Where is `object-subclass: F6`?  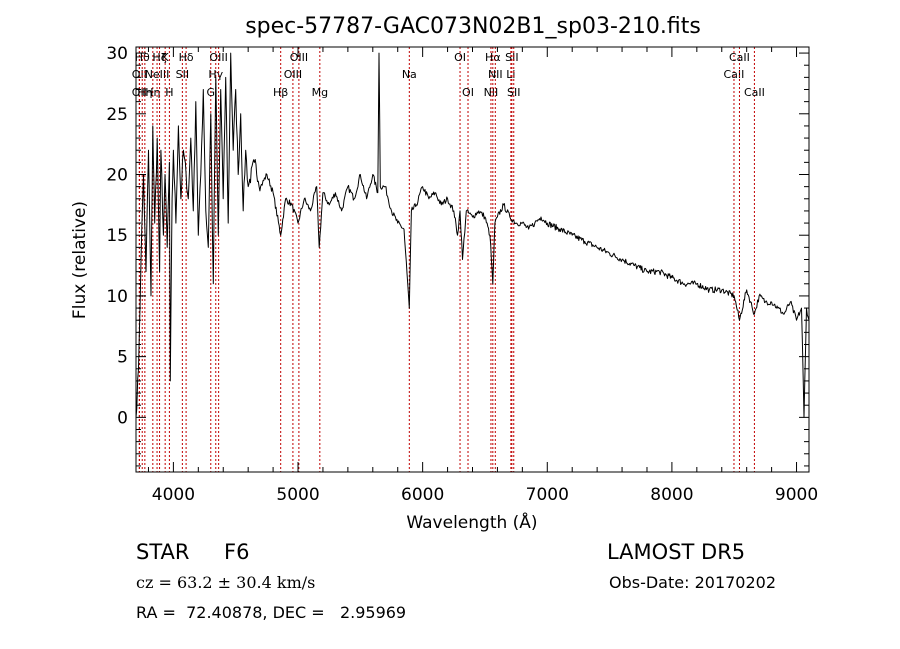 object-subclass: F6 is located at coordinates (237, 552).